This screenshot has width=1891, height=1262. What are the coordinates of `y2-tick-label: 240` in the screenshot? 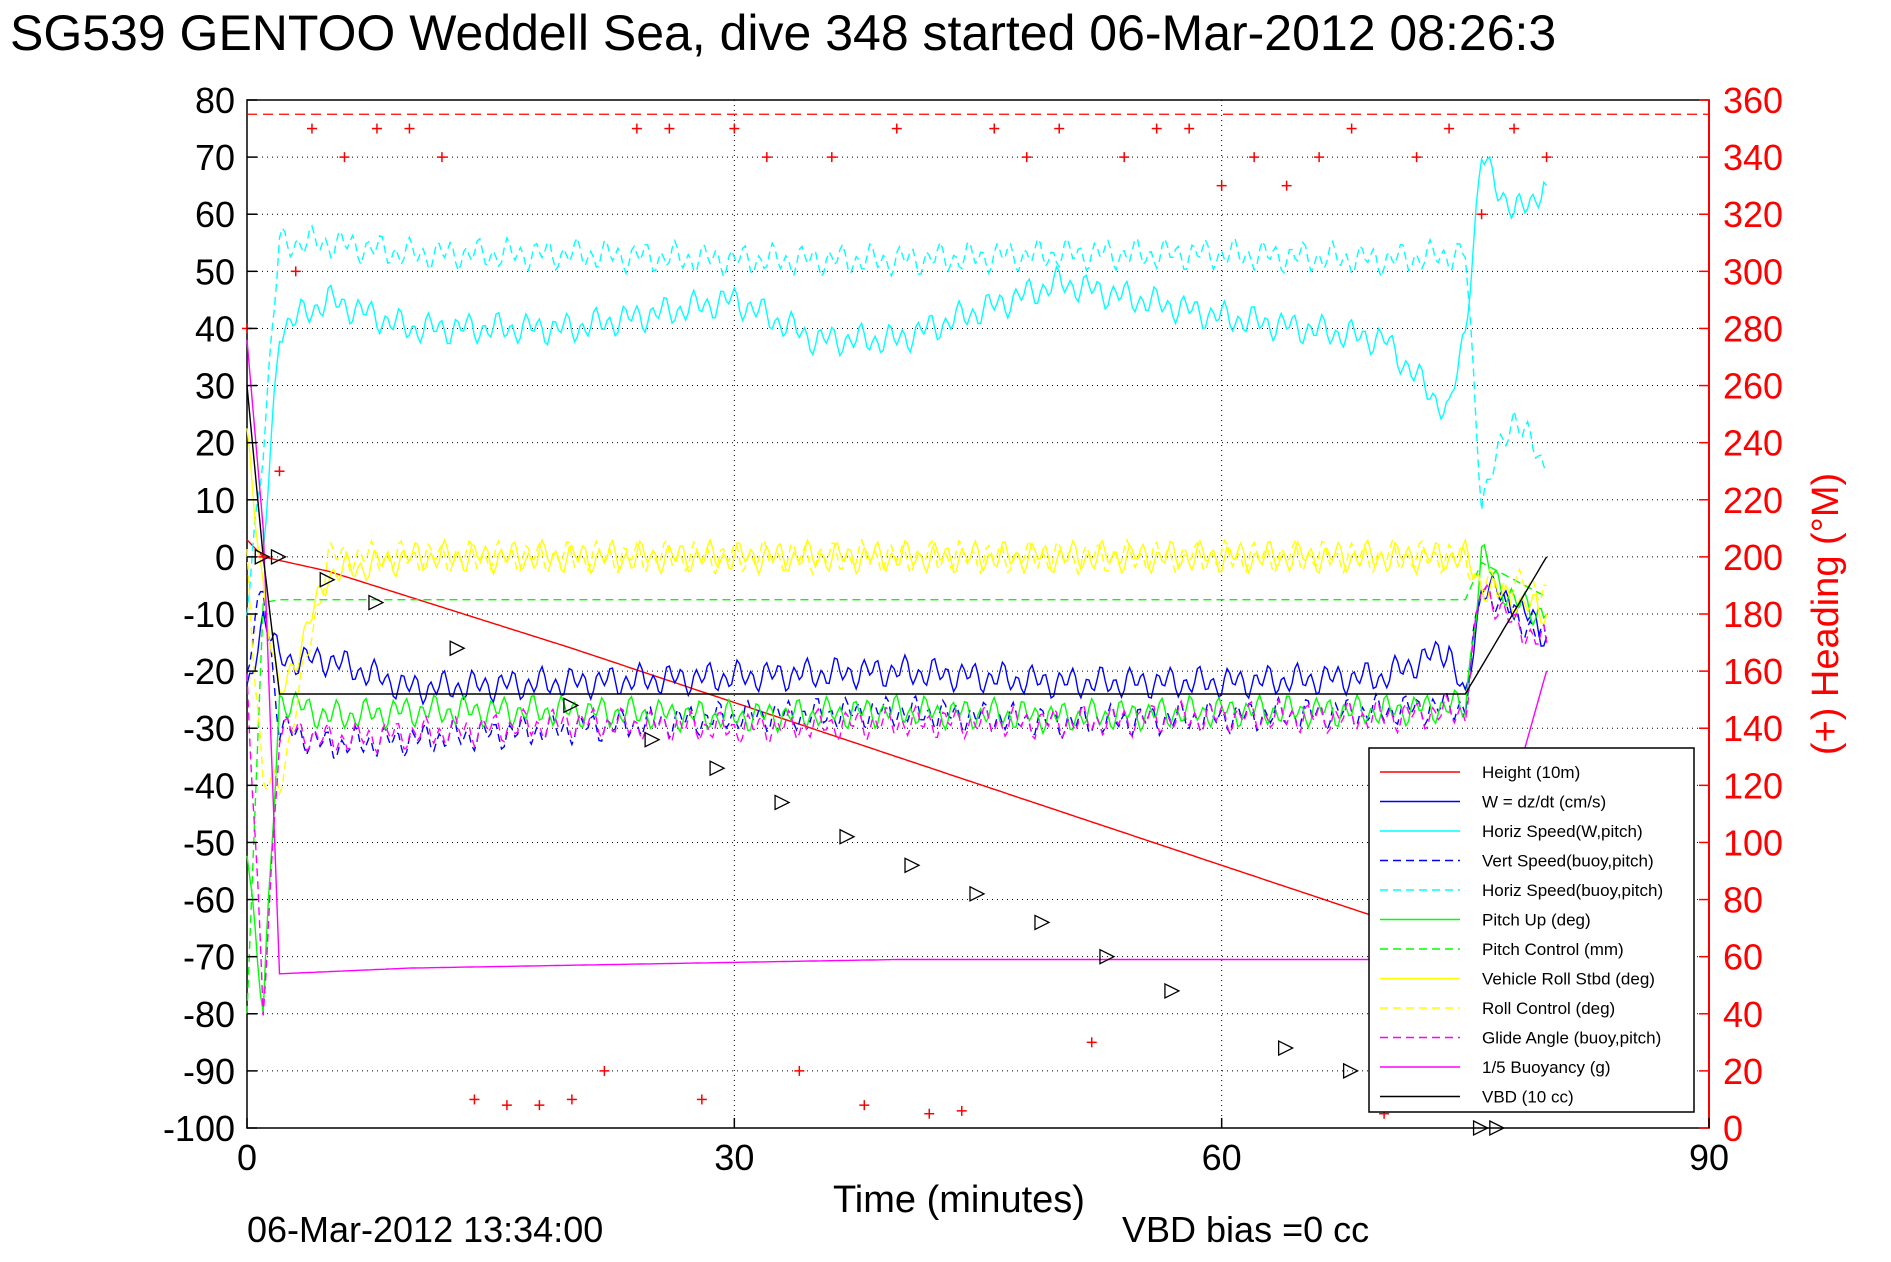 It's located at (1753, 443).